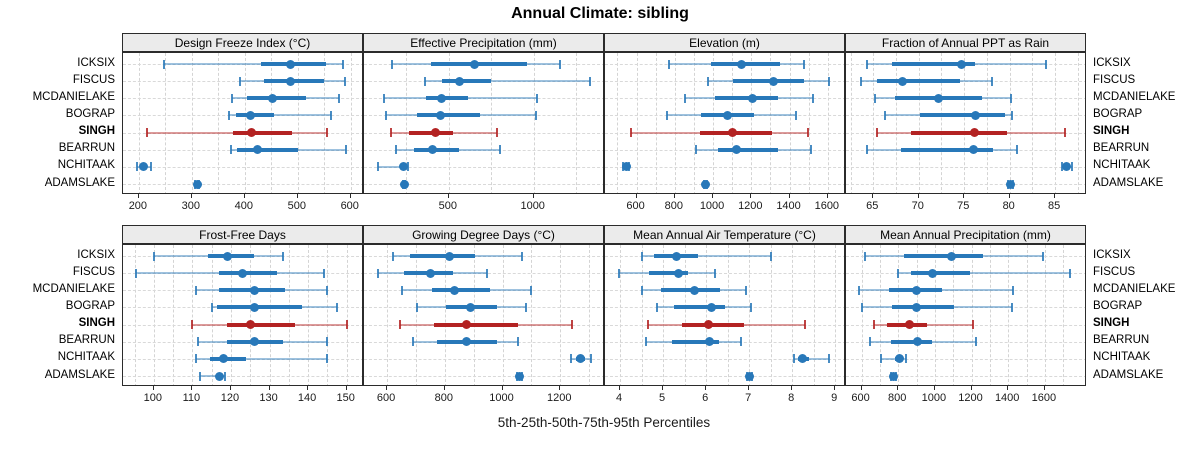 This screenshot has height=450, width=1200. I want to click on axis-tick-label: 6, so click(705, 398).